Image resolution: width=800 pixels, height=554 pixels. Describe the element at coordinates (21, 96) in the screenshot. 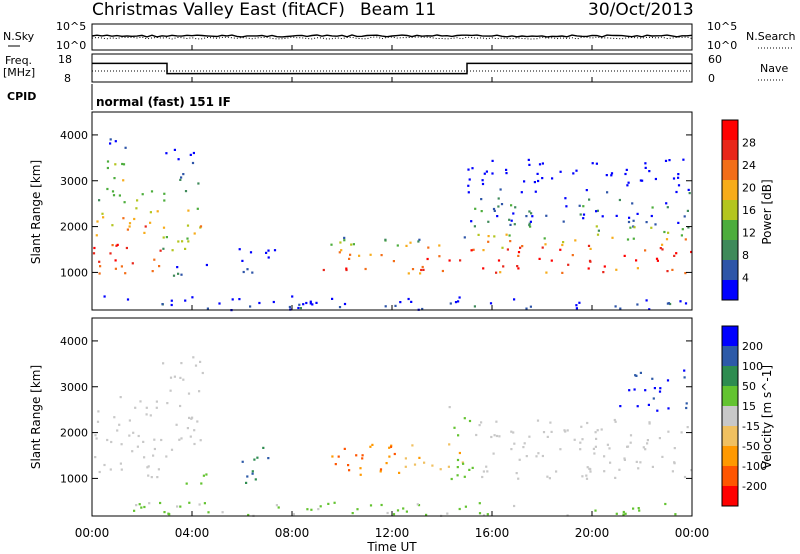

I see `cpid-label: CPID` at that location.